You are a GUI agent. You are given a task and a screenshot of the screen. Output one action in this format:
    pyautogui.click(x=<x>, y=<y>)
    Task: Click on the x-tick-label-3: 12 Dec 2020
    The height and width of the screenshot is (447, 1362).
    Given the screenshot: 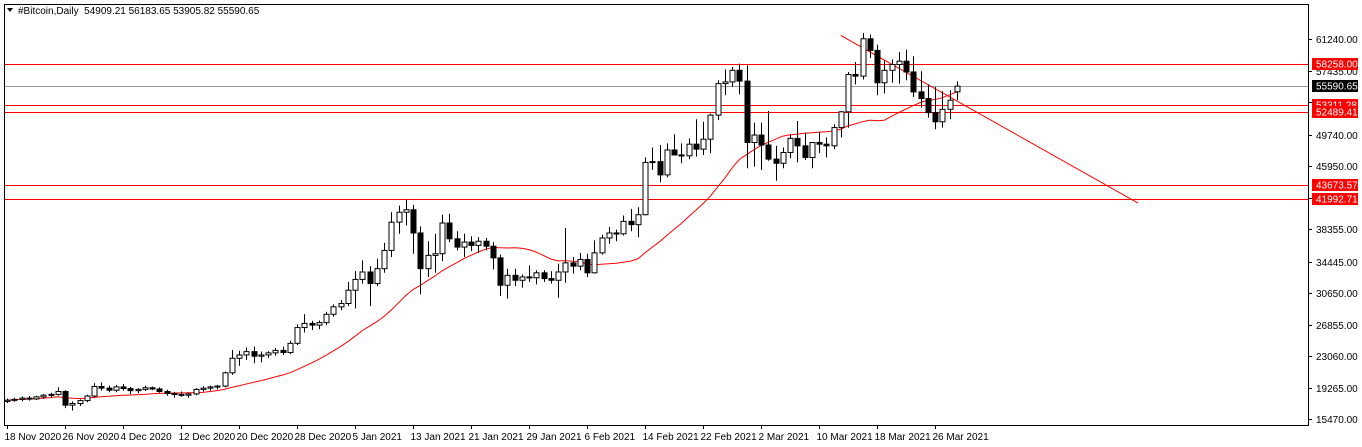 What is the action you would take?
    pyautogui.click(x=207, y=437)
    